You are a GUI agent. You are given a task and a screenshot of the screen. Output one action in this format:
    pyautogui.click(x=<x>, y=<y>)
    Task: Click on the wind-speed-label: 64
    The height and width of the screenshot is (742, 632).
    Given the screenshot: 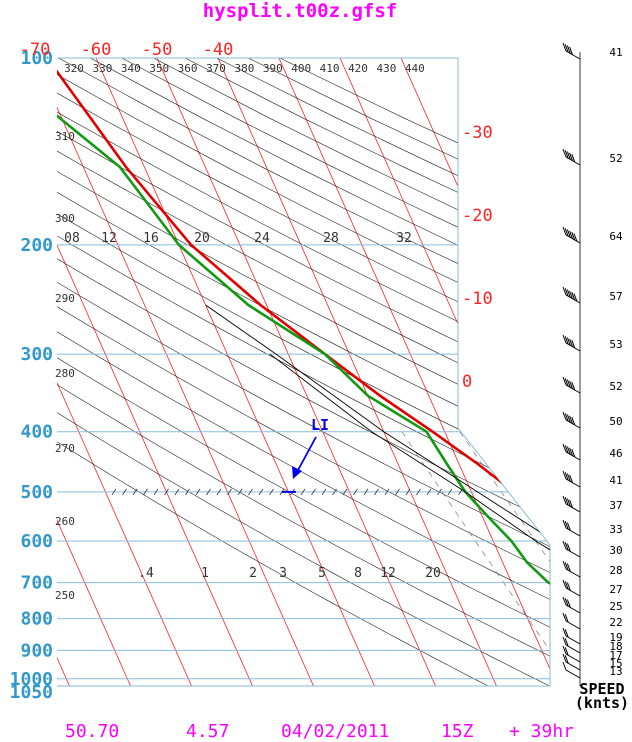 What is the action you would take?
    pyautogui.click(x=616, y=236)
    